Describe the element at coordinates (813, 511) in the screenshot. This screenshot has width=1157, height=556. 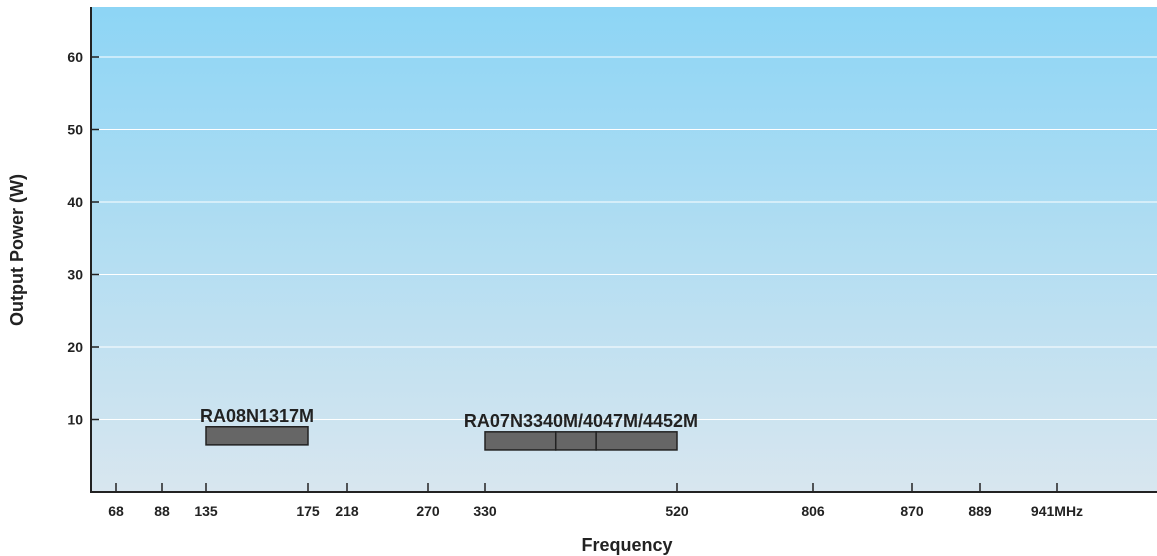
I see `x-tick-label: 806` at that location.